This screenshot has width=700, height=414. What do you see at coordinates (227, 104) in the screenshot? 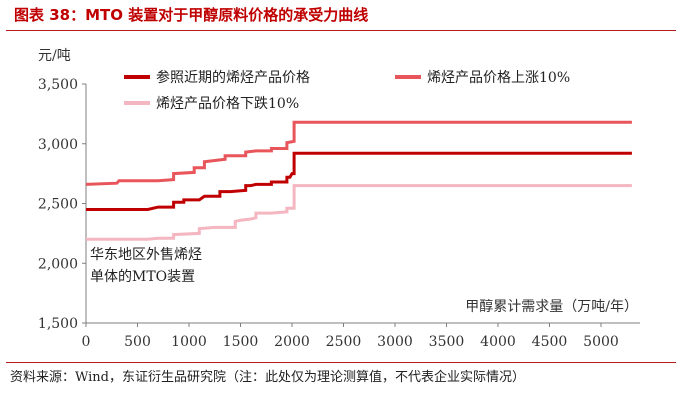
I see `legend-label-3: 烯烃产品价格下跌10%` at bounding box center [227, 104].